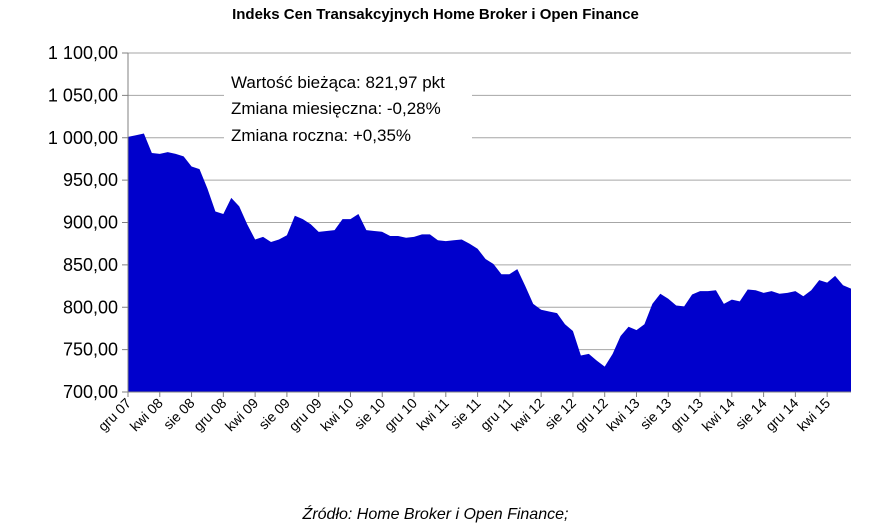 The height and width of the screenshot is (529, 871). I want to click on annotation-yearly-change: Zmiana roczna: +0,35%, so click(321, 135).